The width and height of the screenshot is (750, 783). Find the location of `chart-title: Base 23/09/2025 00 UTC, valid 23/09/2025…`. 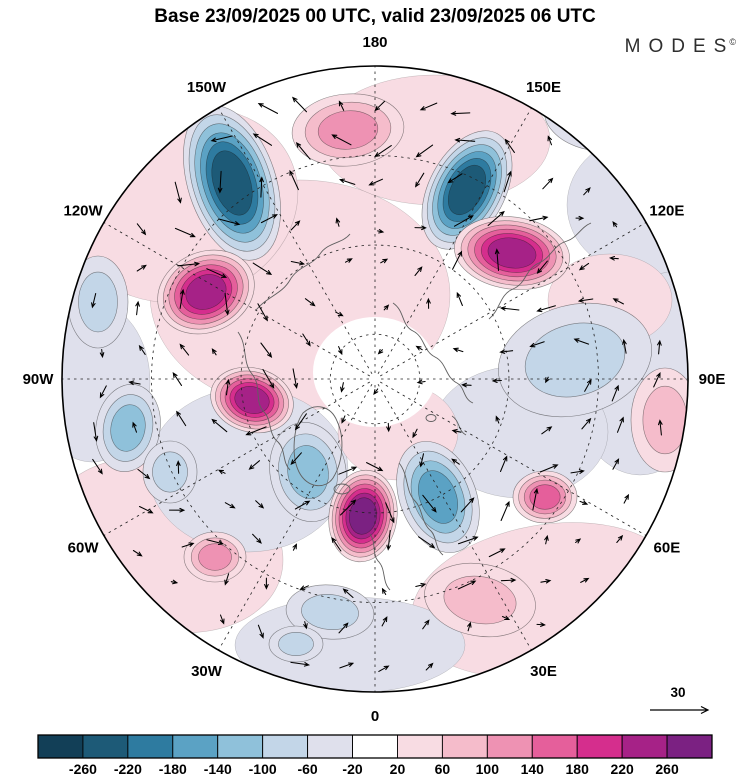

chart-title: Base 23/09/2025 00 UTC, valid 23/09/2025… is located at coordinates (375, 16).